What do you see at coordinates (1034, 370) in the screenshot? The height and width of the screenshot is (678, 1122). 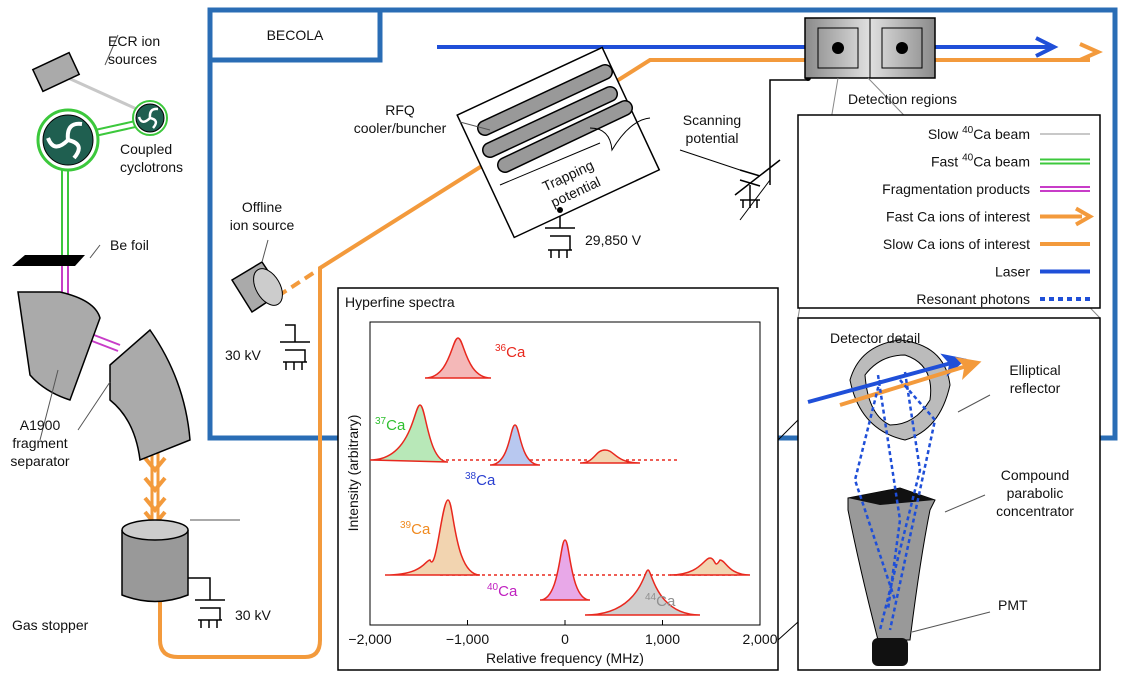 I see `refl-line: Elliptical` at bounding box center [1034, 370].